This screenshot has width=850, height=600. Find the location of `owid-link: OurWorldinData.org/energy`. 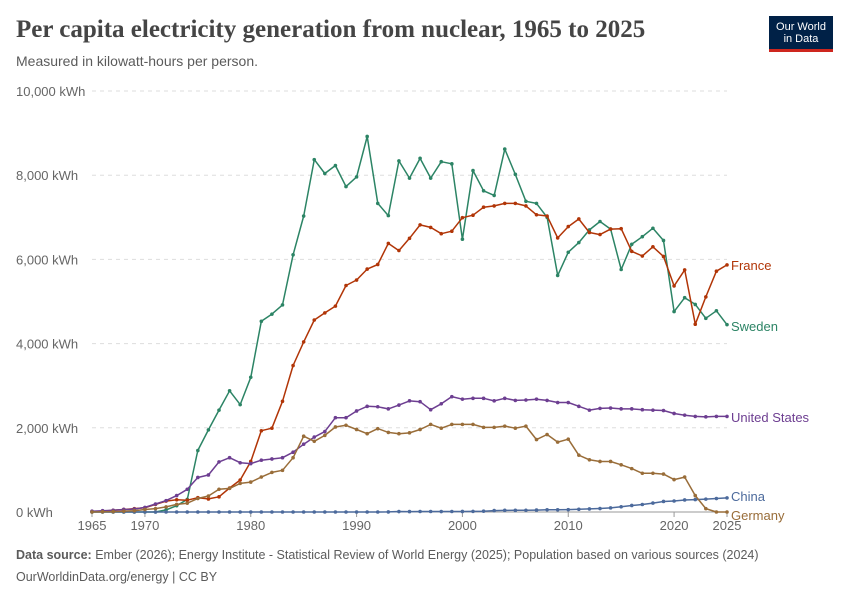

owid-link: OurWorldinData.org/energy is located at coordinates (92, 577).